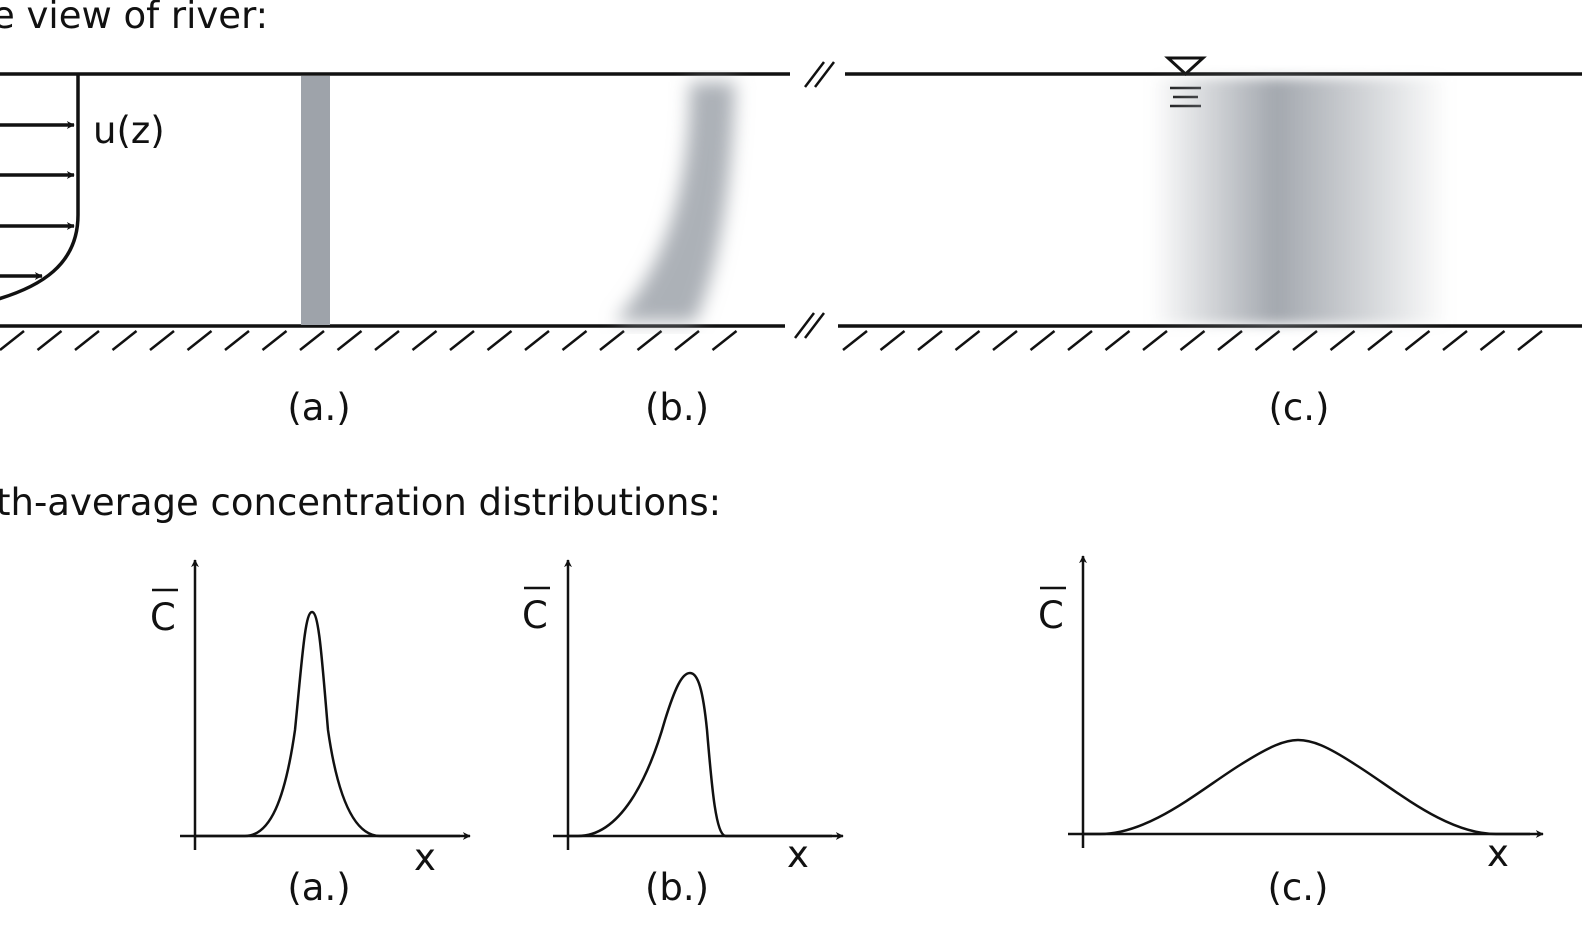  I want to click on plume-c, so click(1300, 201).